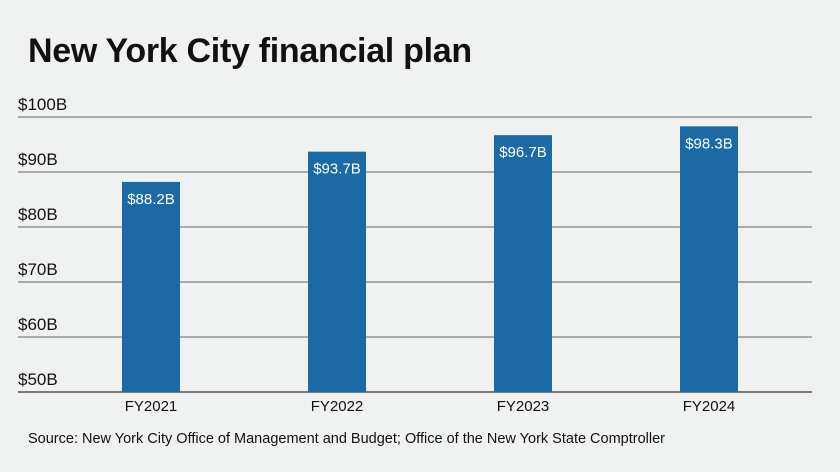 This screenshot has width=840, height=472. Describe the element at coordinates (430, 406) in the screenshot. I see `x-axis-category-labels: FY2021 FY2022 FY2023 FY2024` at that location.